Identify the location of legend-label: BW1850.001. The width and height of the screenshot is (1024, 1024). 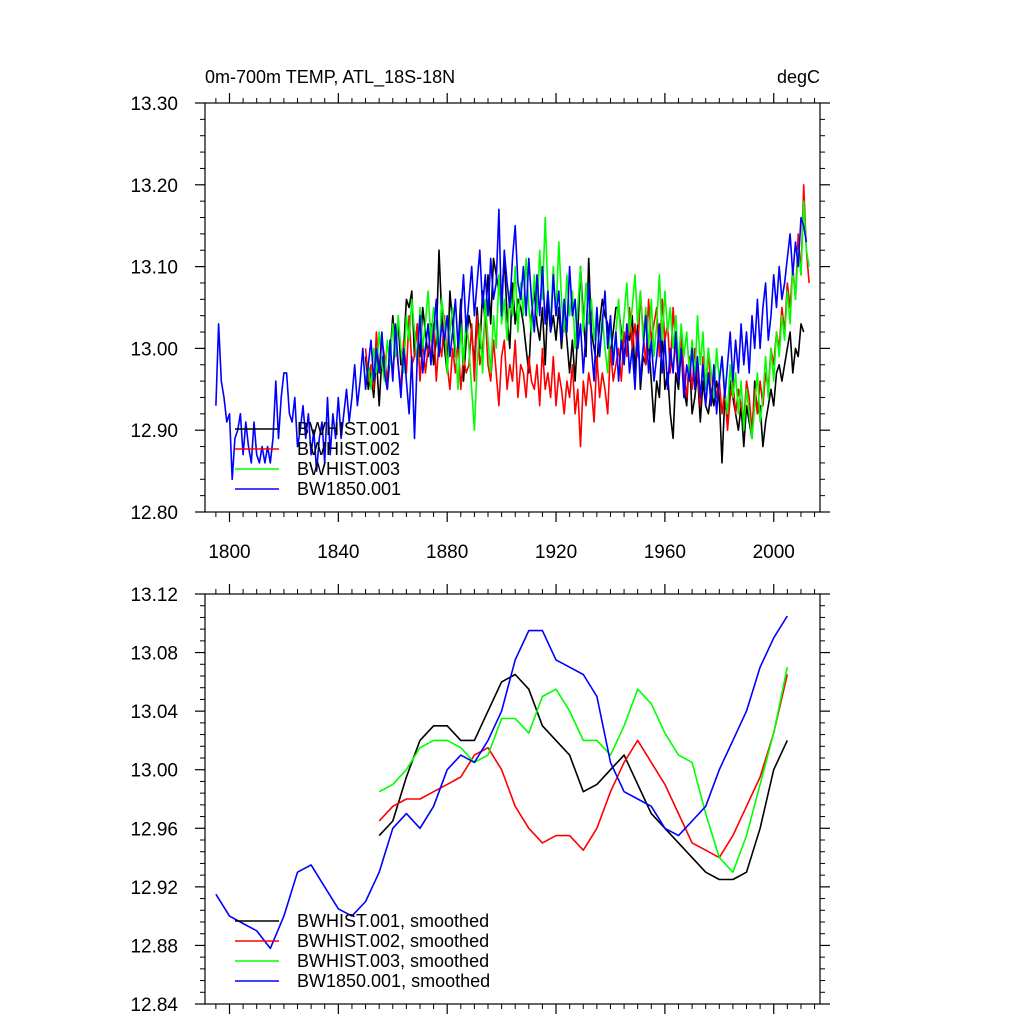
(349, 489).